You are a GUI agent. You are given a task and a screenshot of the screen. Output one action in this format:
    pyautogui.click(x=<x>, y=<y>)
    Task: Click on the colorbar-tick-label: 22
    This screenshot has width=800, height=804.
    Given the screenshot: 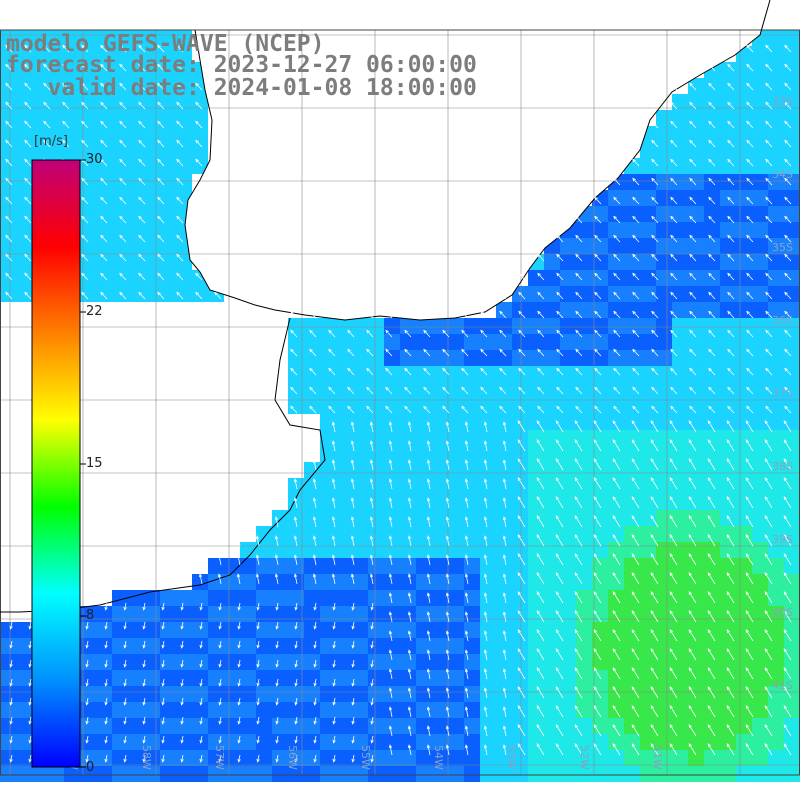 What is the action you would take?
    pyautogui.click(x=94, y=311)
    